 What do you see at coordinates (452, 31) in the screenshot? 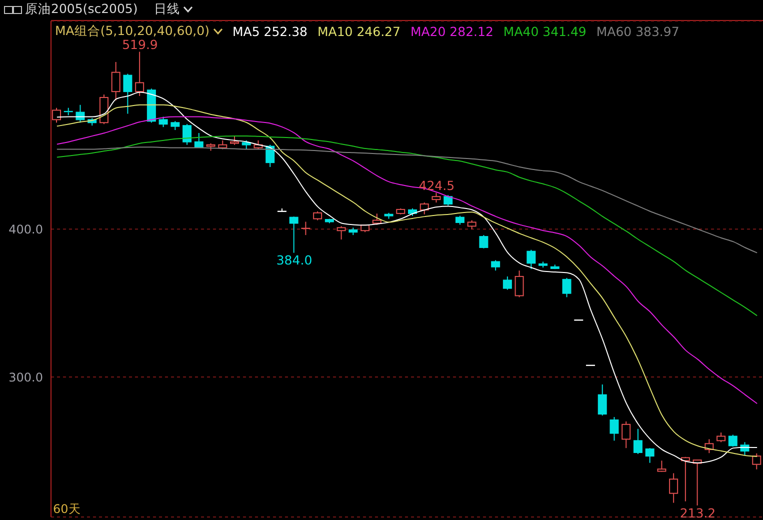
I see `text: MA20 282.12` at bounding box center [452, 31].